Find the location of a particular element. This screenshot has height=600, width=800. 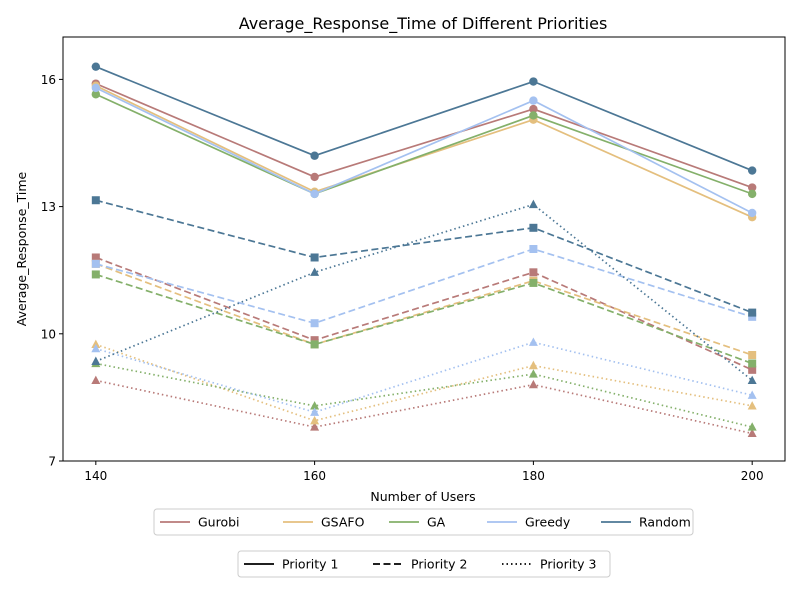

y-tick-label: 7 is located at coordinates (52, 462).